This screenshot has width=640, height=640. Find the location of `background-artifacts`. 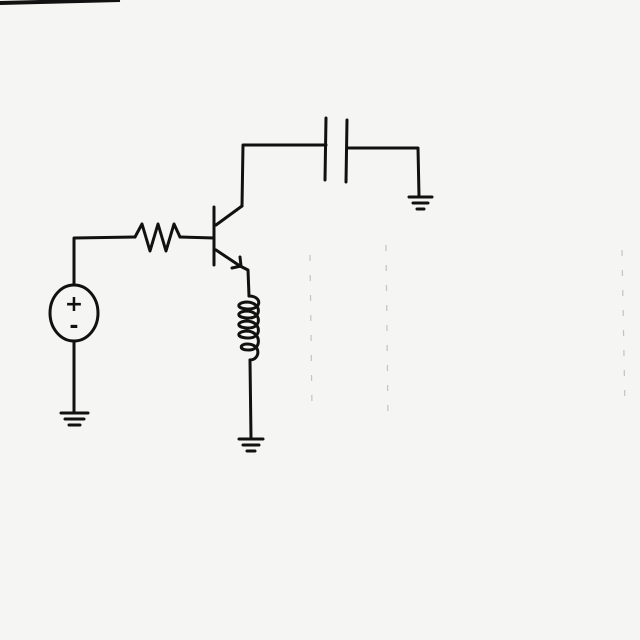

background-artifacts is located at coordinates (467, 332).